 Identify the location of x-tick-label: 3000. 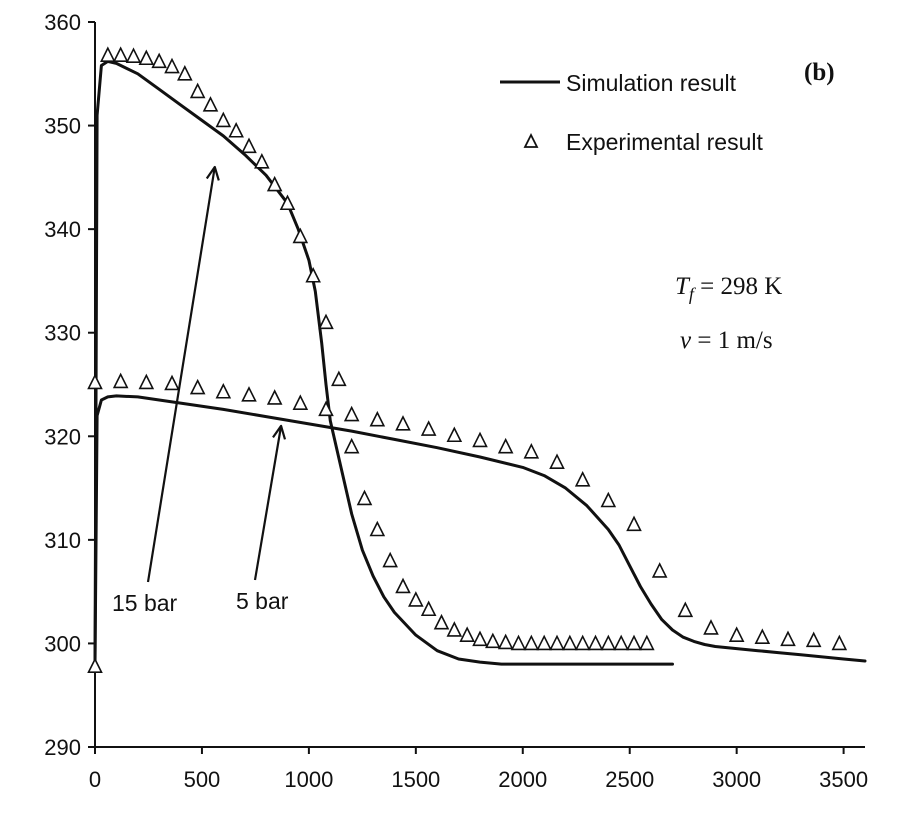
(736, 779).